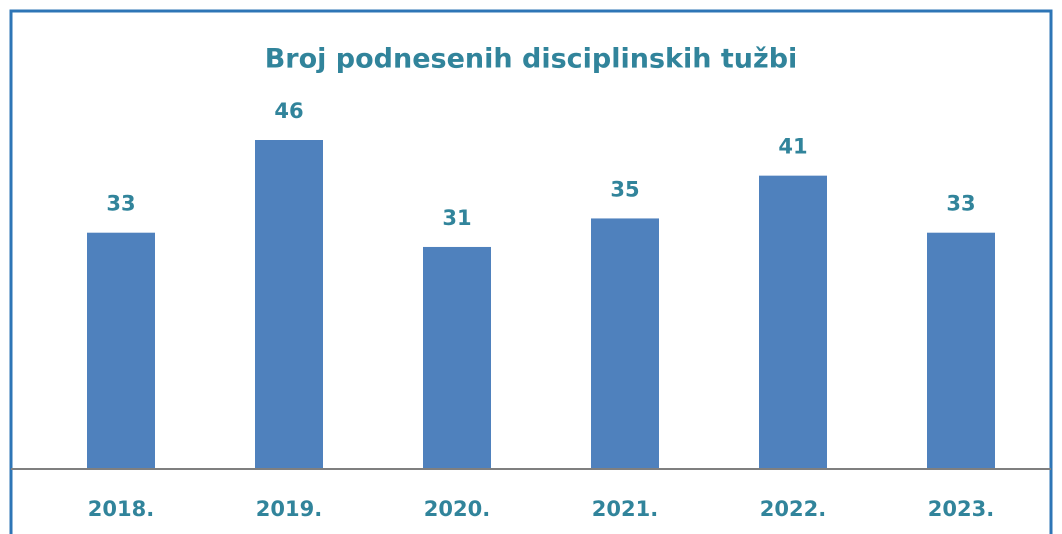 The image size is (1062, 534). I want to click on data-label: 31, so click(456, 218).